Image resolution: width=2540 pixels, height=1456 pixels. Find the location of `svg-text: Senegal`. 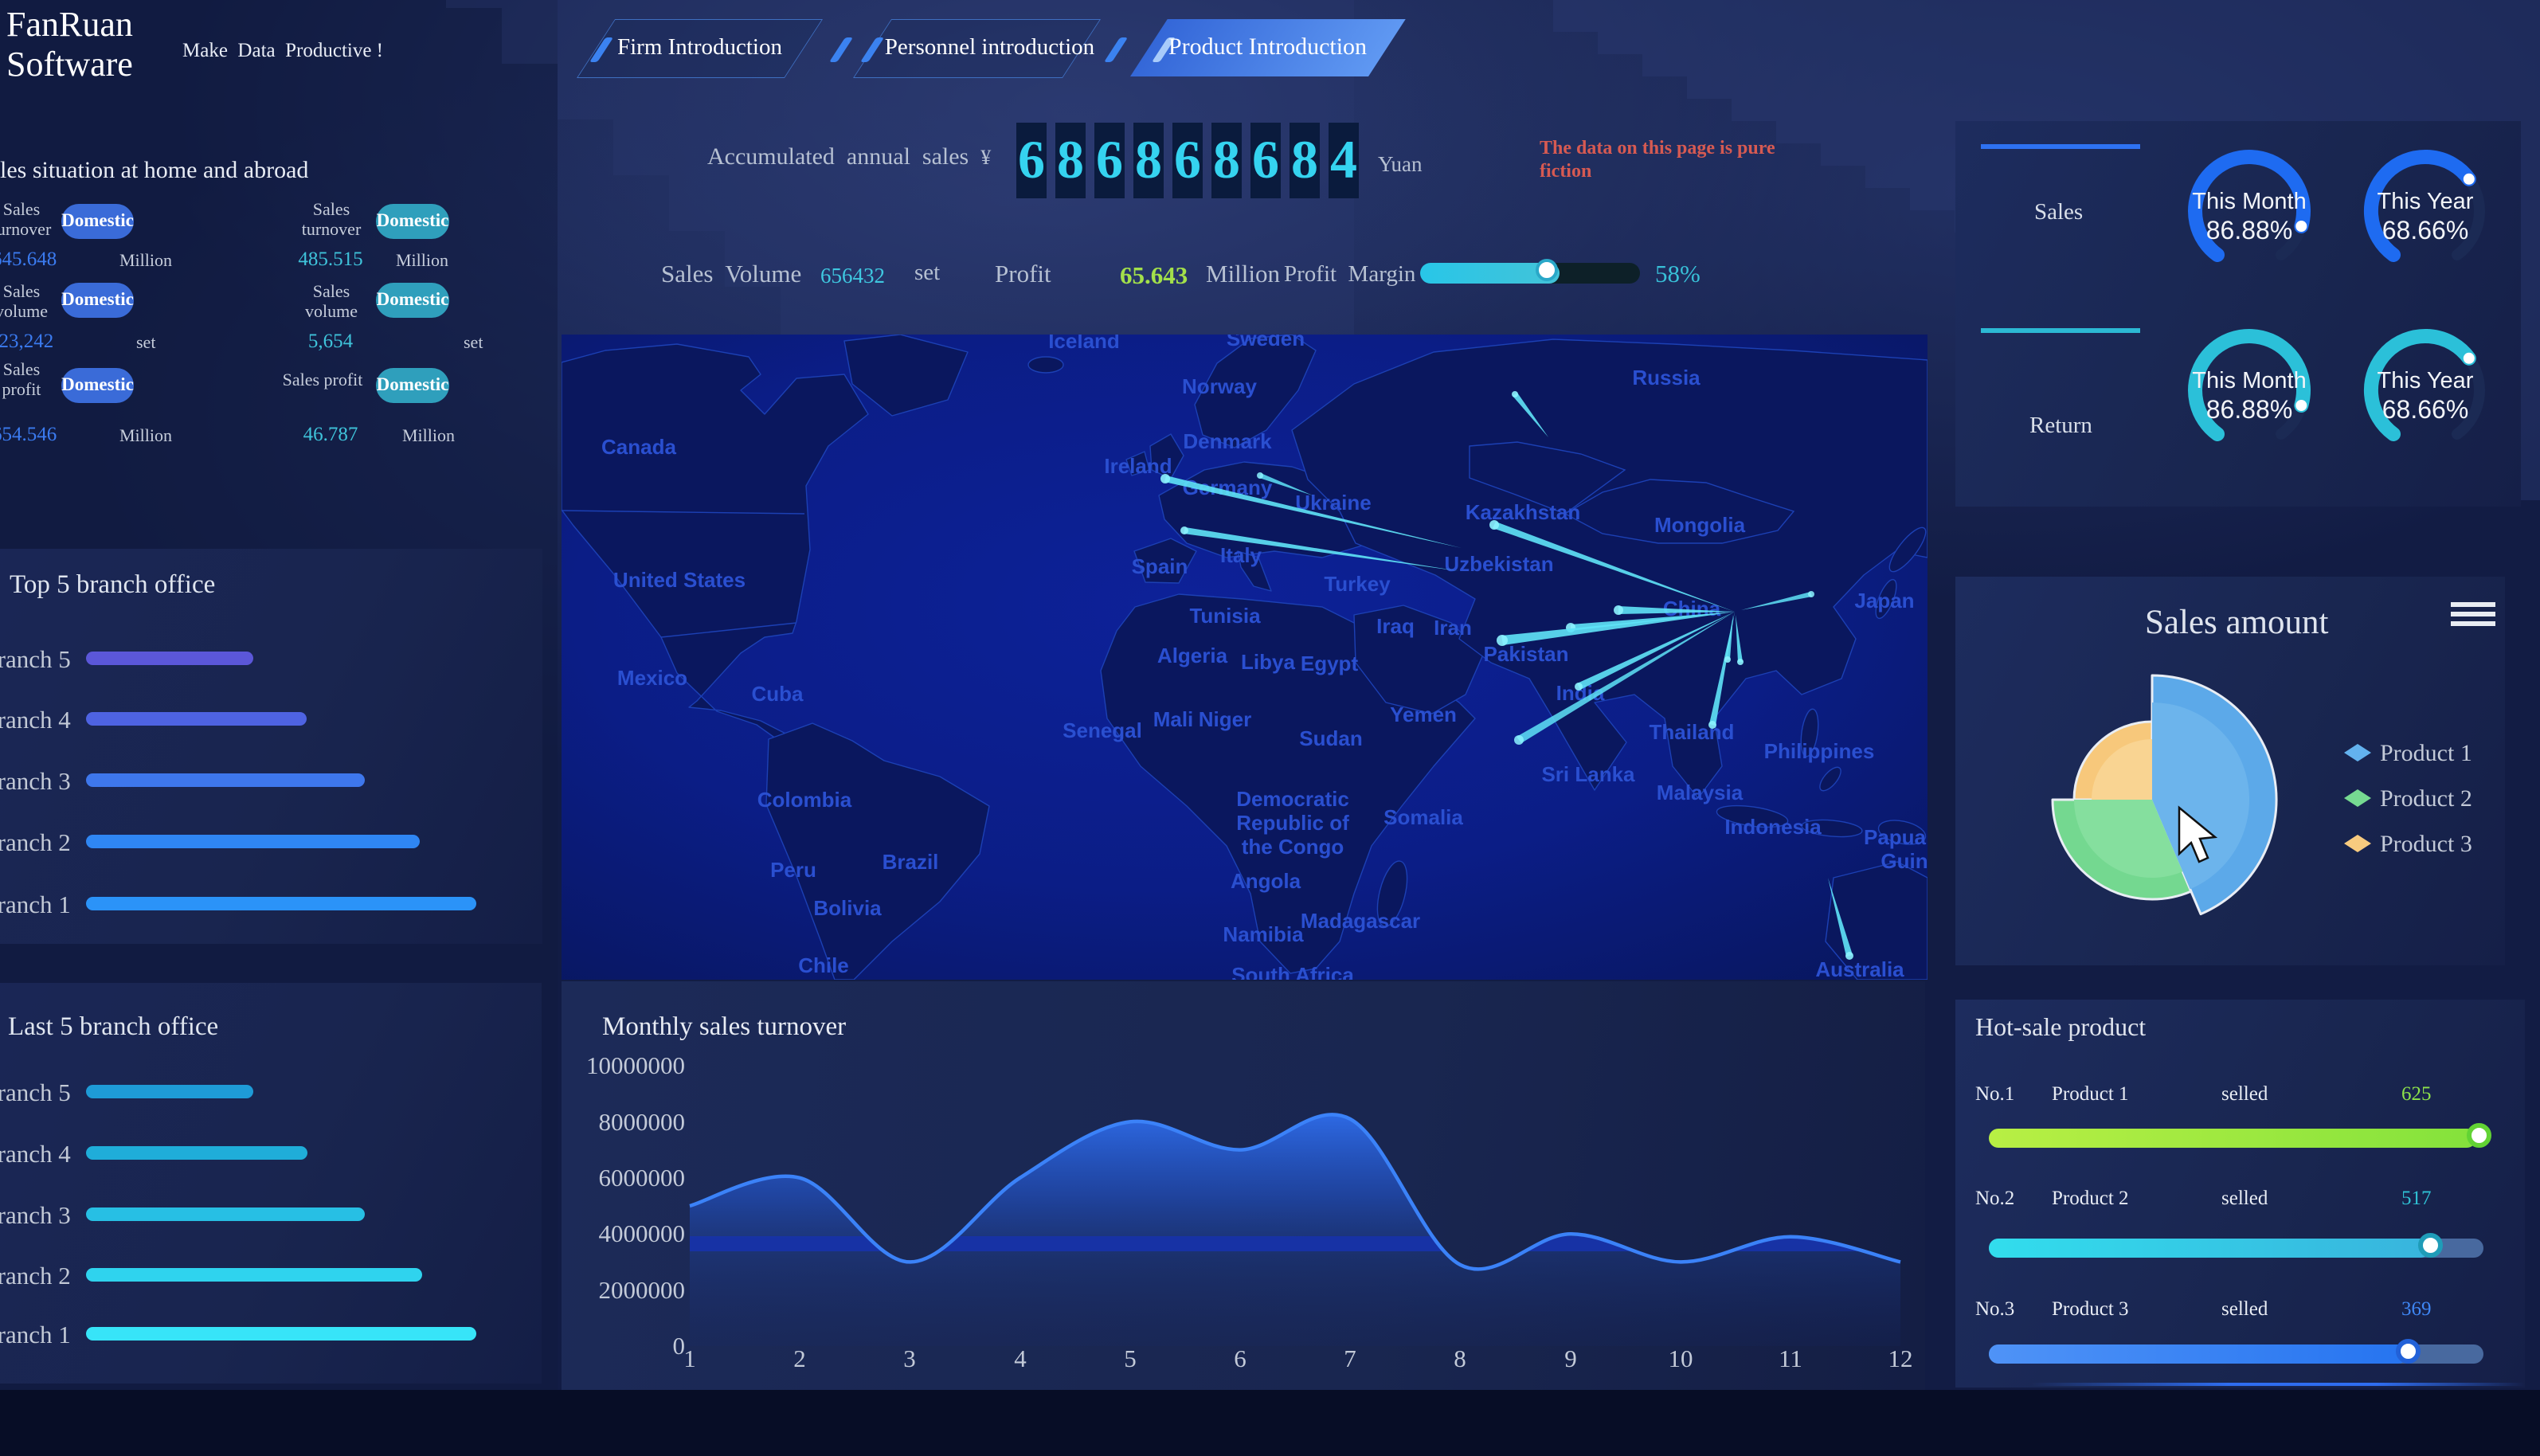

svg-text: Senegal is located at coordinates (1102, 730).